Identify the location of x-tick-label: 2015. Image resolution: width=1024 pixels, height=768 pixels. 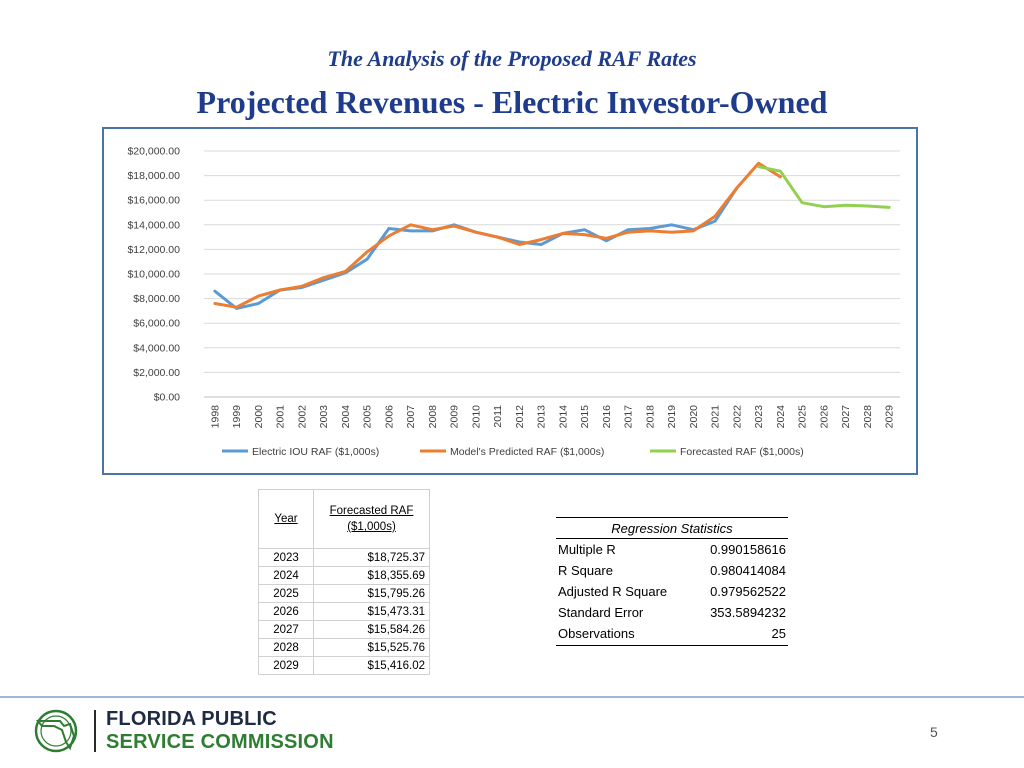
(585, 417).